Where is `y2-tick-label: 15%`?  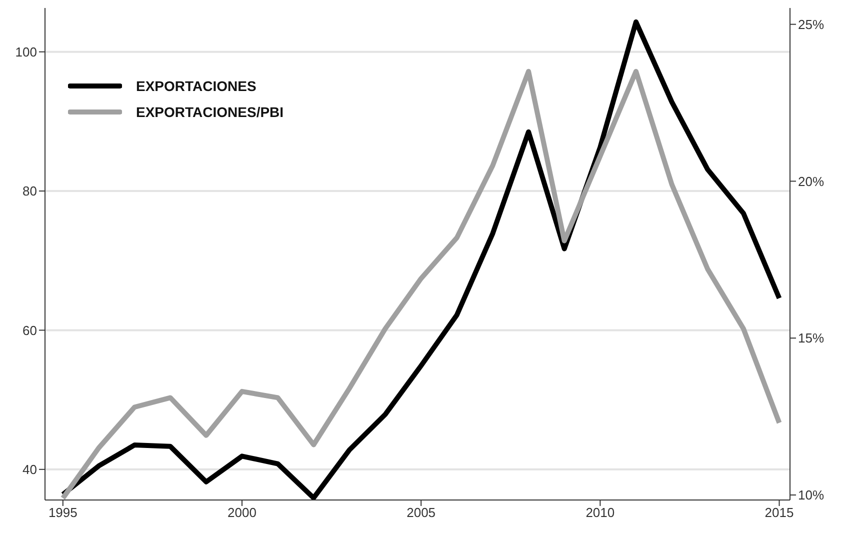
y2-tick-label: 15% is located at coordinates (811, 338).